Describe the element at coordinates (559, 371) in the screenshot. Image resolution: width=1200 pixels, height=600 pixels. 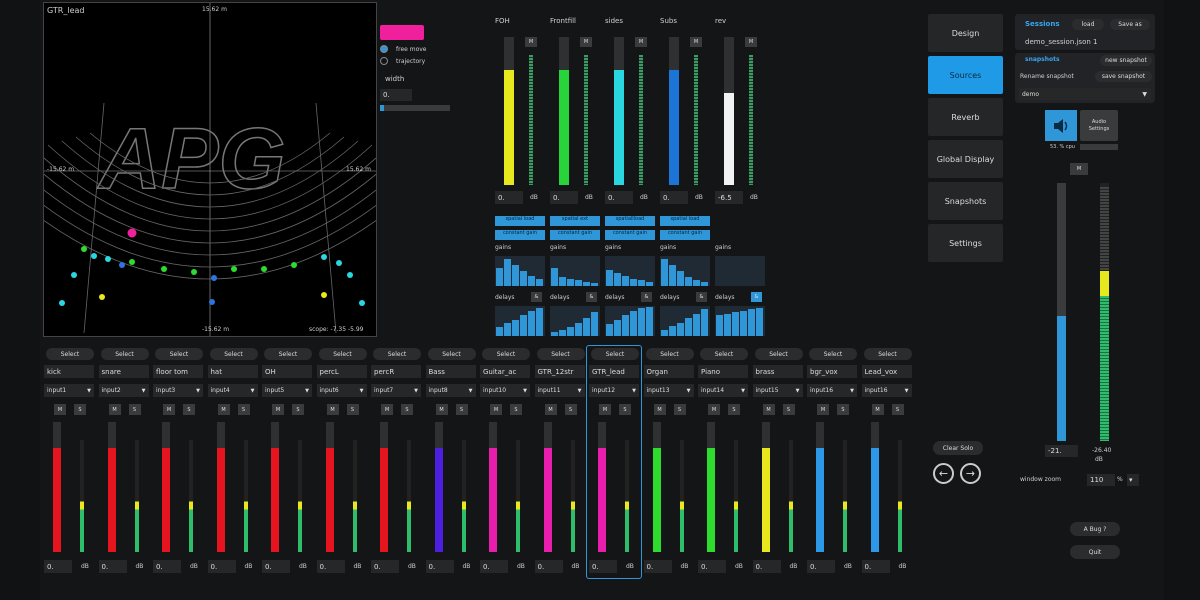
I see `channel-name-input: GTR_12str` at that location.